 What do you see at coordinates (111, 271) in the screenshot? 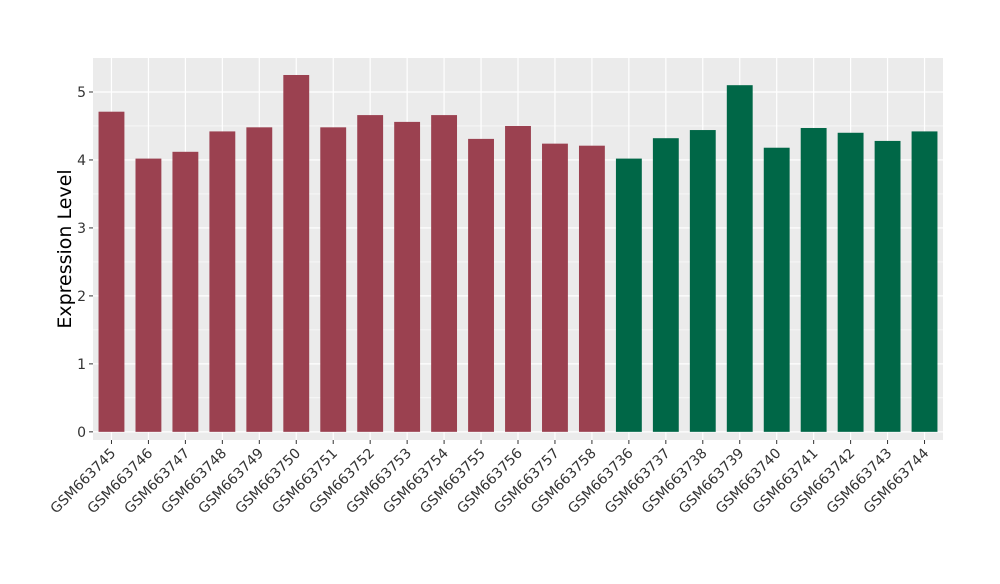
I see `bar-GSM663745` at bounding box center [111, 271].